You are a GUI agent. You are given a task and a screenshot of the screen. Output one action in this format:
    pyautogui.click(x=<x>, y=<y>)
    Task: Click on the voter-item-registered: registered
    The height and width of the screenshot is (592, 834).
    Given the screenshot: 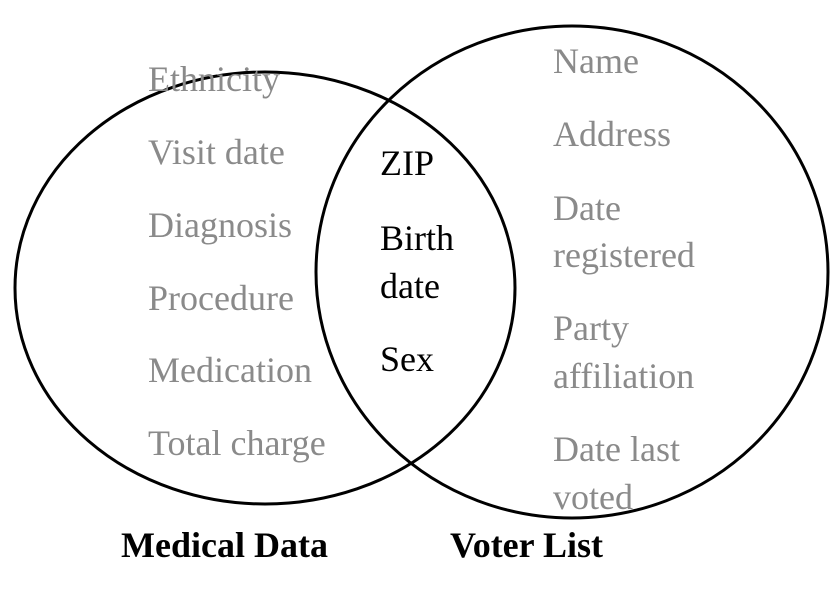 What is the action you would take?
    pyautogui.click(x=624, y=255)
    